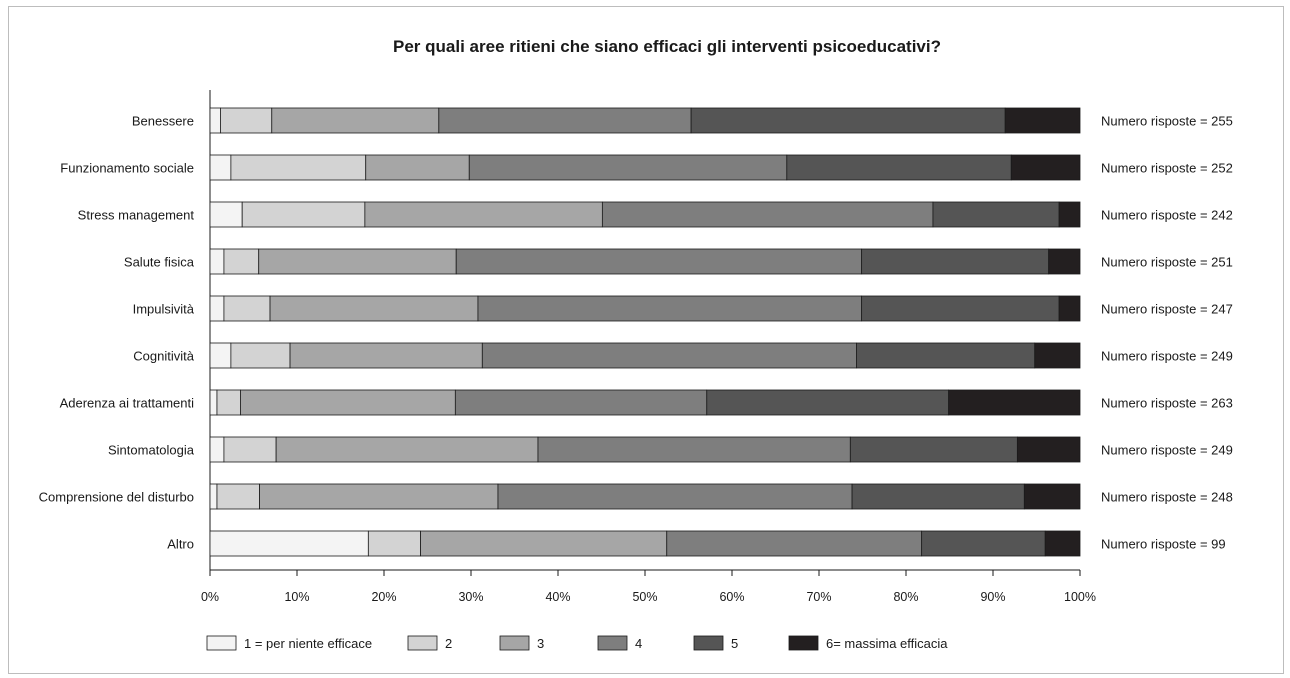 Image resolution: width=1290 pixels, height=678 pixels. I want to click on x-tick-label: 70%, so click(818, 597).